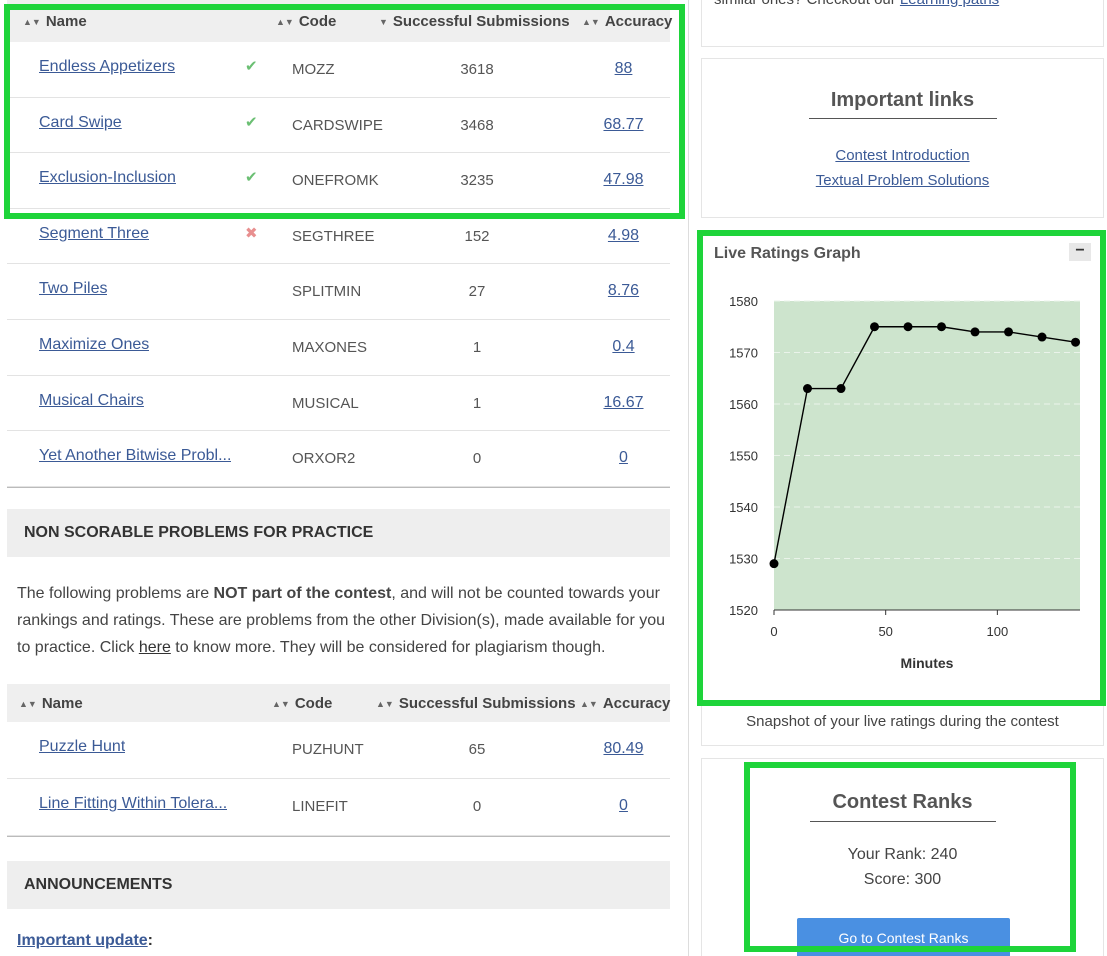 This screenshot has width=1107, height=956. I want to click on y-tick-label: 1550, so click(743, 456).